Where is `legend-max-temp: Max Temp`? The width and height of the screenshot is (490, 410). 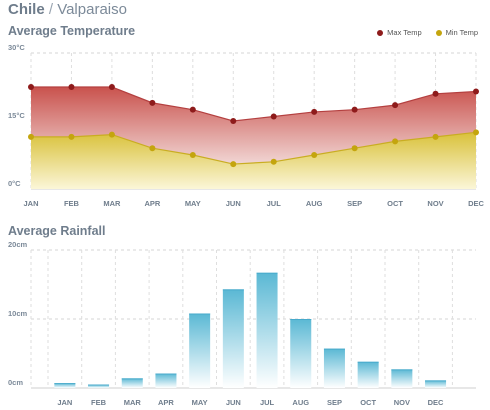
legend-max-temp: Max Temp is located at coordinates (399, 32).